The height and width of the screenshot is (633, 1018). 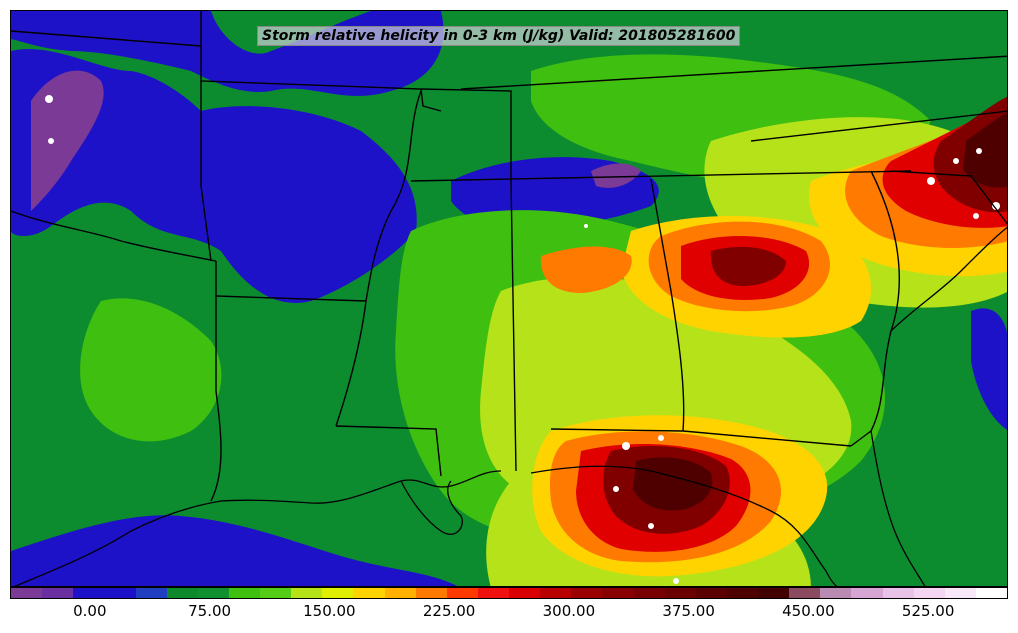 I want to click on border-ky-tn, so click(x=733, y=72).